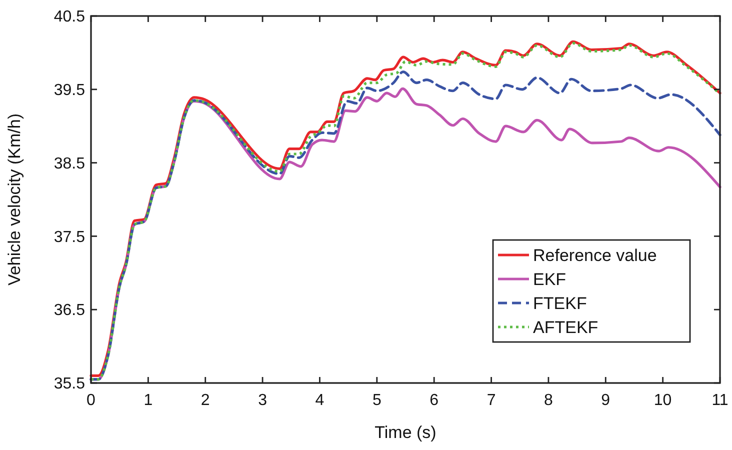  Describe the element at coordinates (405, 432) in the screenshot. I see `x-axis-title: Time (s)` at that location.